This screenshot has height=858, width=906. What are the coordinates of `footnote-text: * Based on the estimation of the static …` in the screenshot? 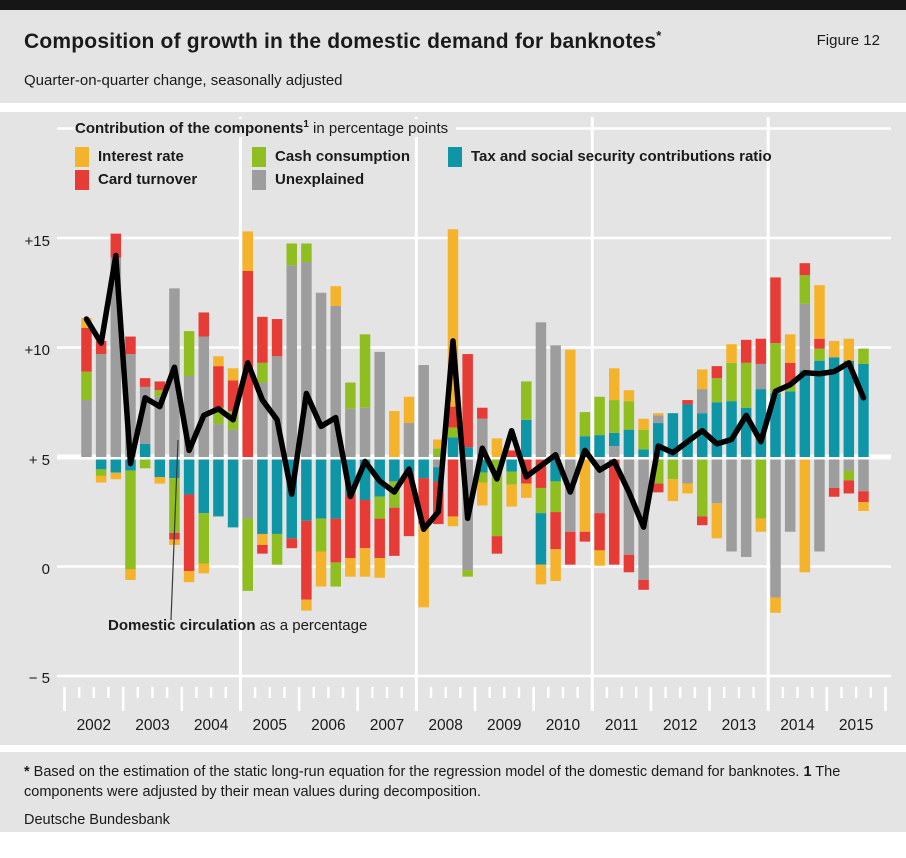 It's located at (453, 777).